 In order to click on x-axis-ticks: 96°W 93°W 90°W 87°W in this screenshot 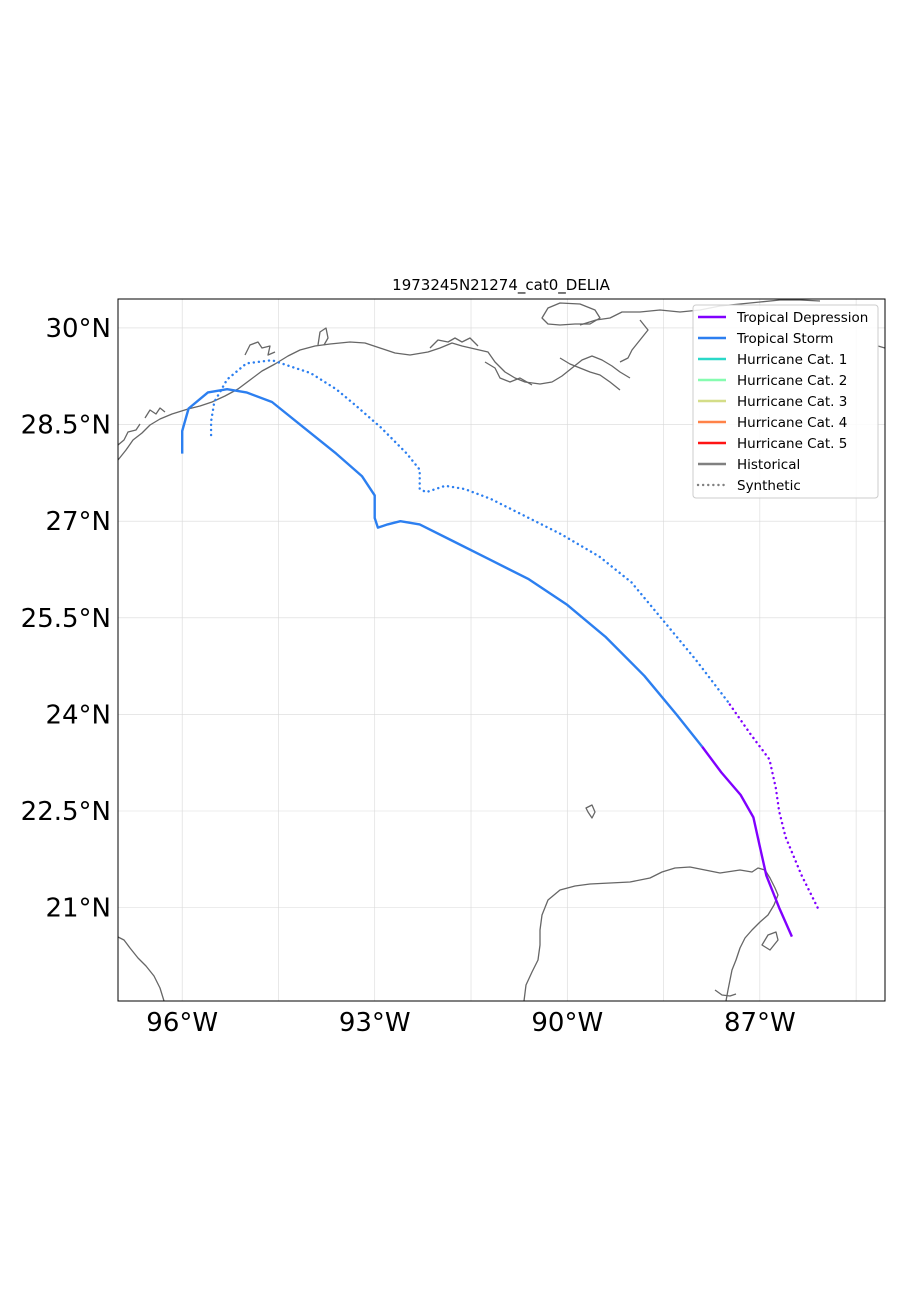, I will do `click(470, 1023)`.